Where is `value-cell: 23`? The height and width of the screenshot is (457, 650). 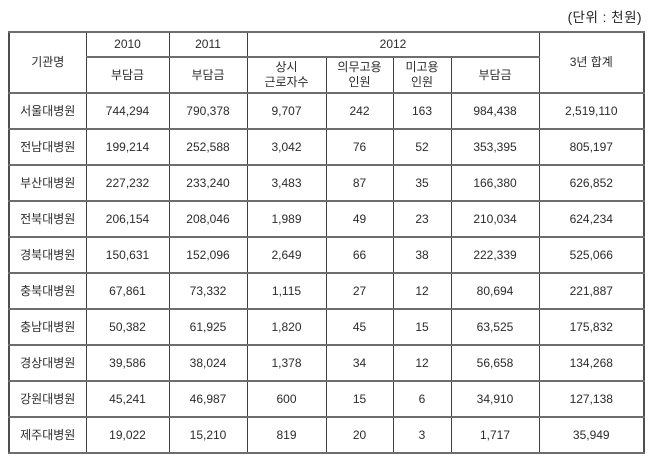 value-cell: 23 is located at coordinates (422, 219).